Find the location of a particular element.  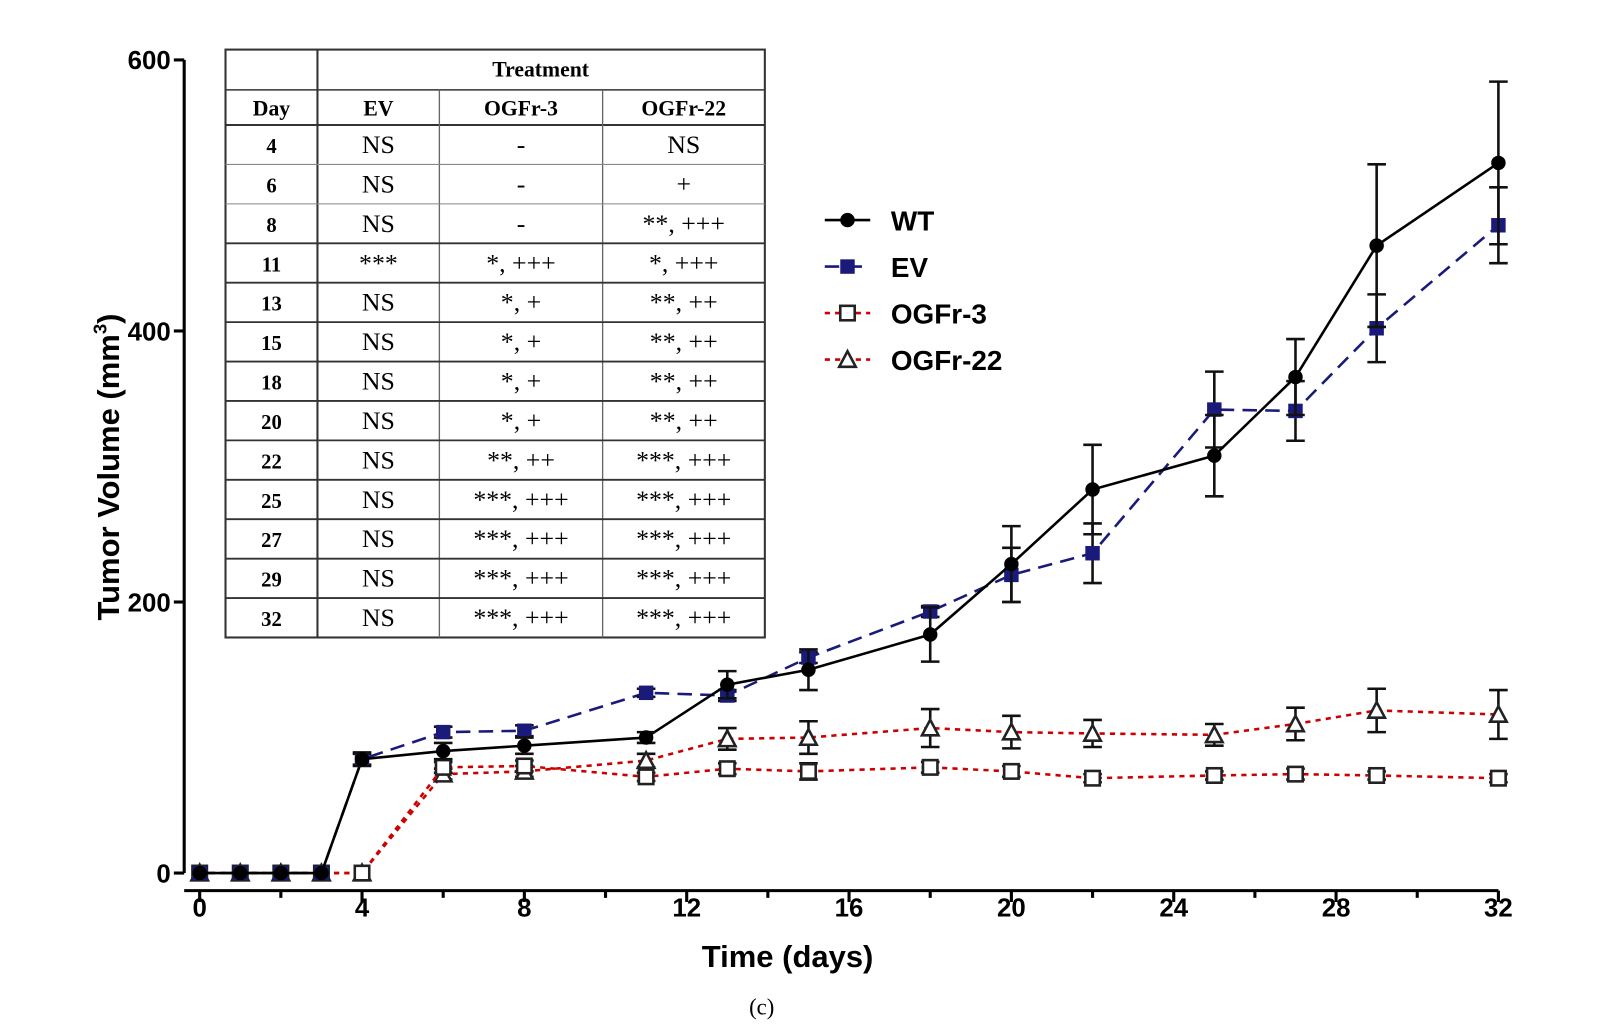

y-tick-label: 0 is located at coordinates (163, 874).